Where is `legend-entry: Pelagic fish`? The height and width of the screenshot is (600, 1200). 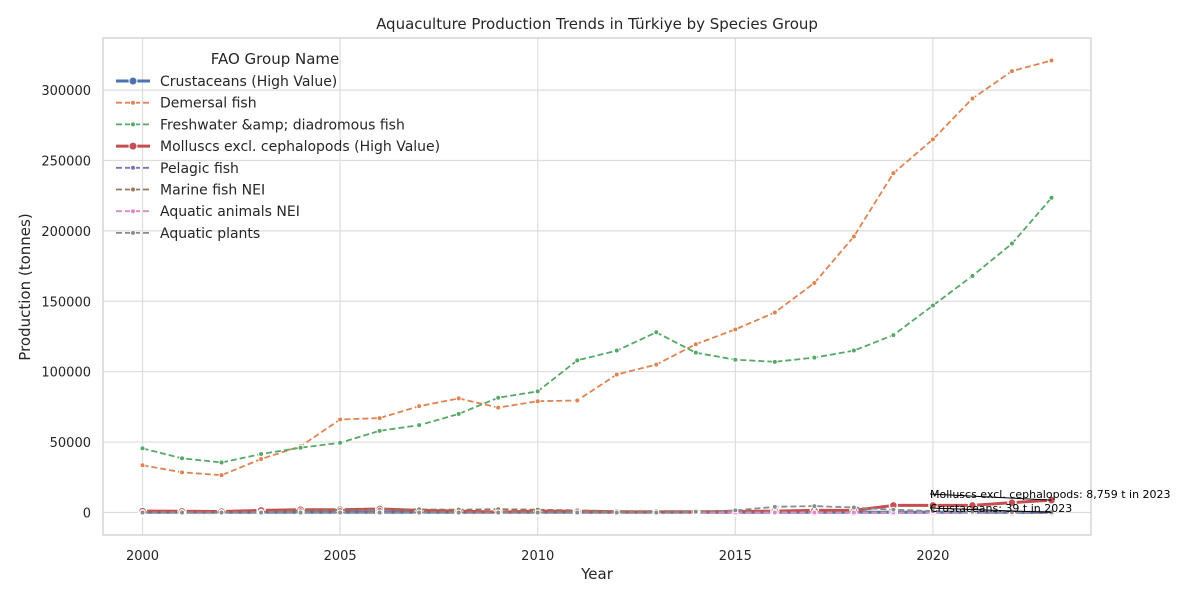 legend-entry: Pelagic fish is located at coordinates (177, 169).